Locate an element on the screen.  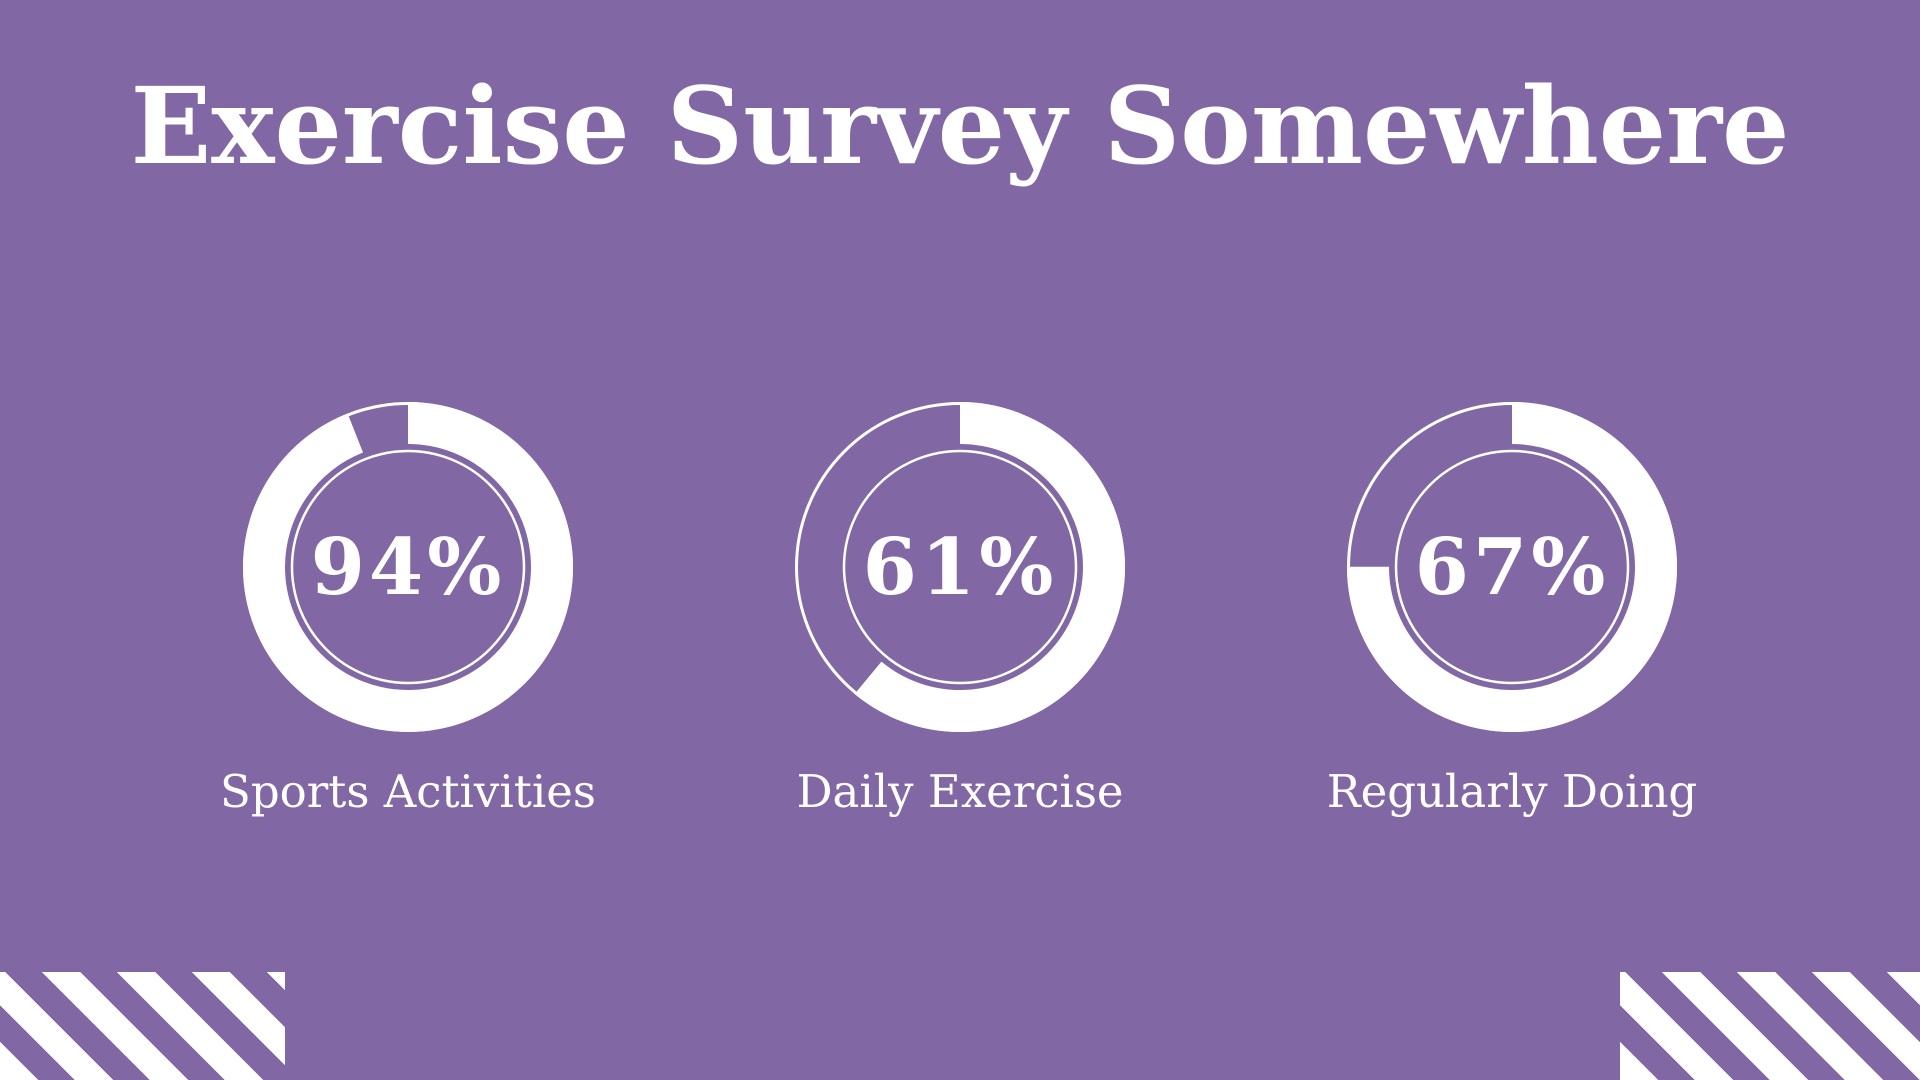
donut-percent-value: 67% is located at coordinates (1512, 567).